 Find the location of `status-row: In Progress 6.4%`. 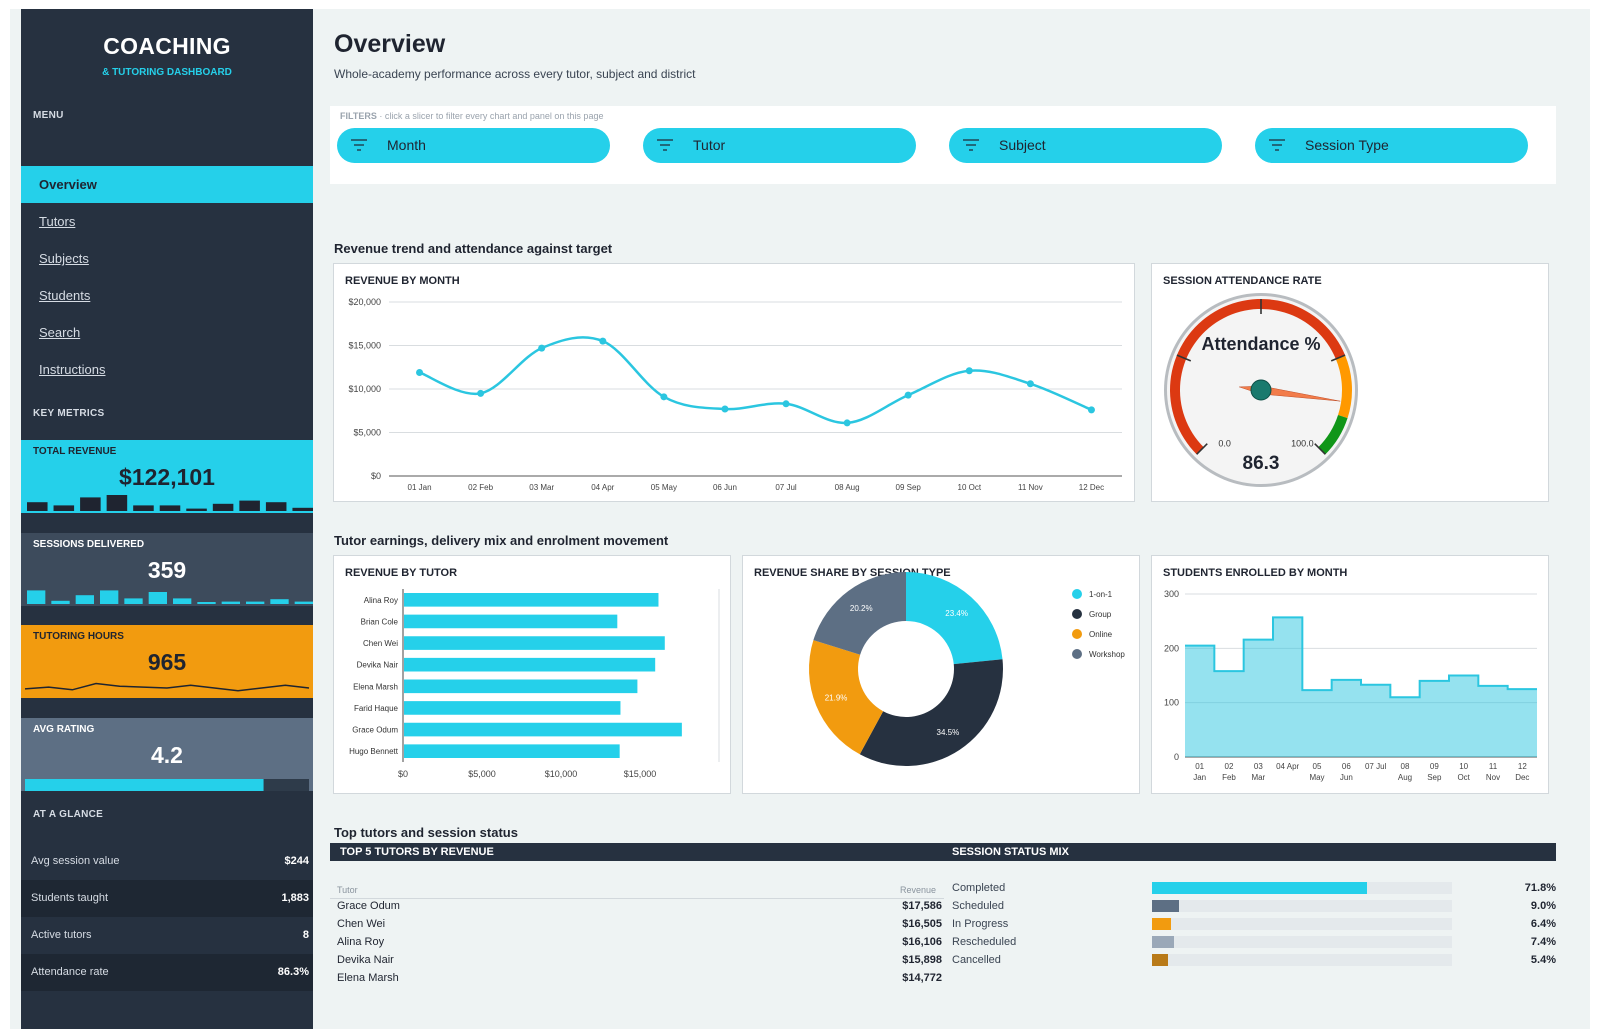

status-row: In Progress 6.4% is located at coordinates (1254, 924).